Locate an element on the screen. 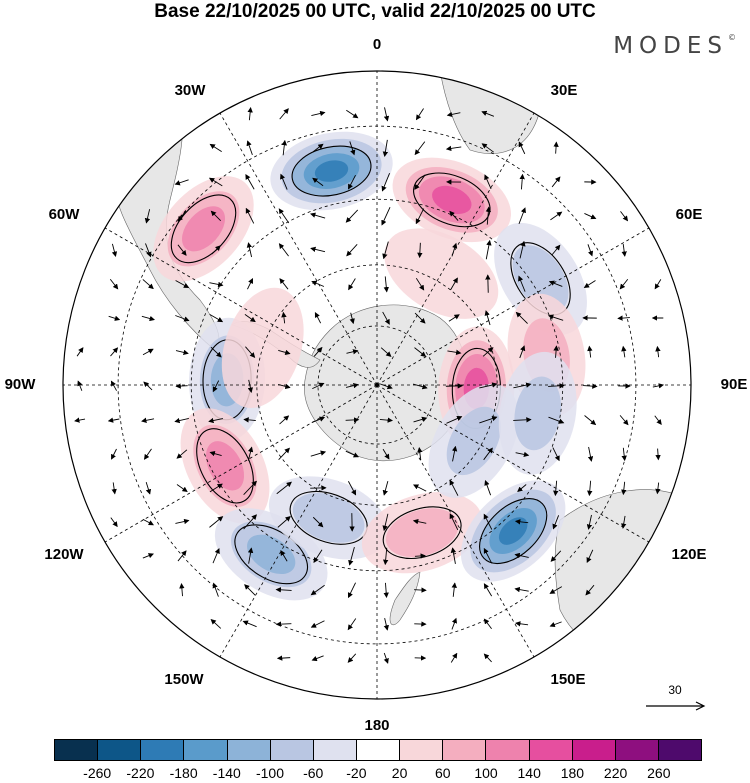 This screenshot has width=750, height=783. colorbar-tick-label: 20 is located at coordinates (399, 773).